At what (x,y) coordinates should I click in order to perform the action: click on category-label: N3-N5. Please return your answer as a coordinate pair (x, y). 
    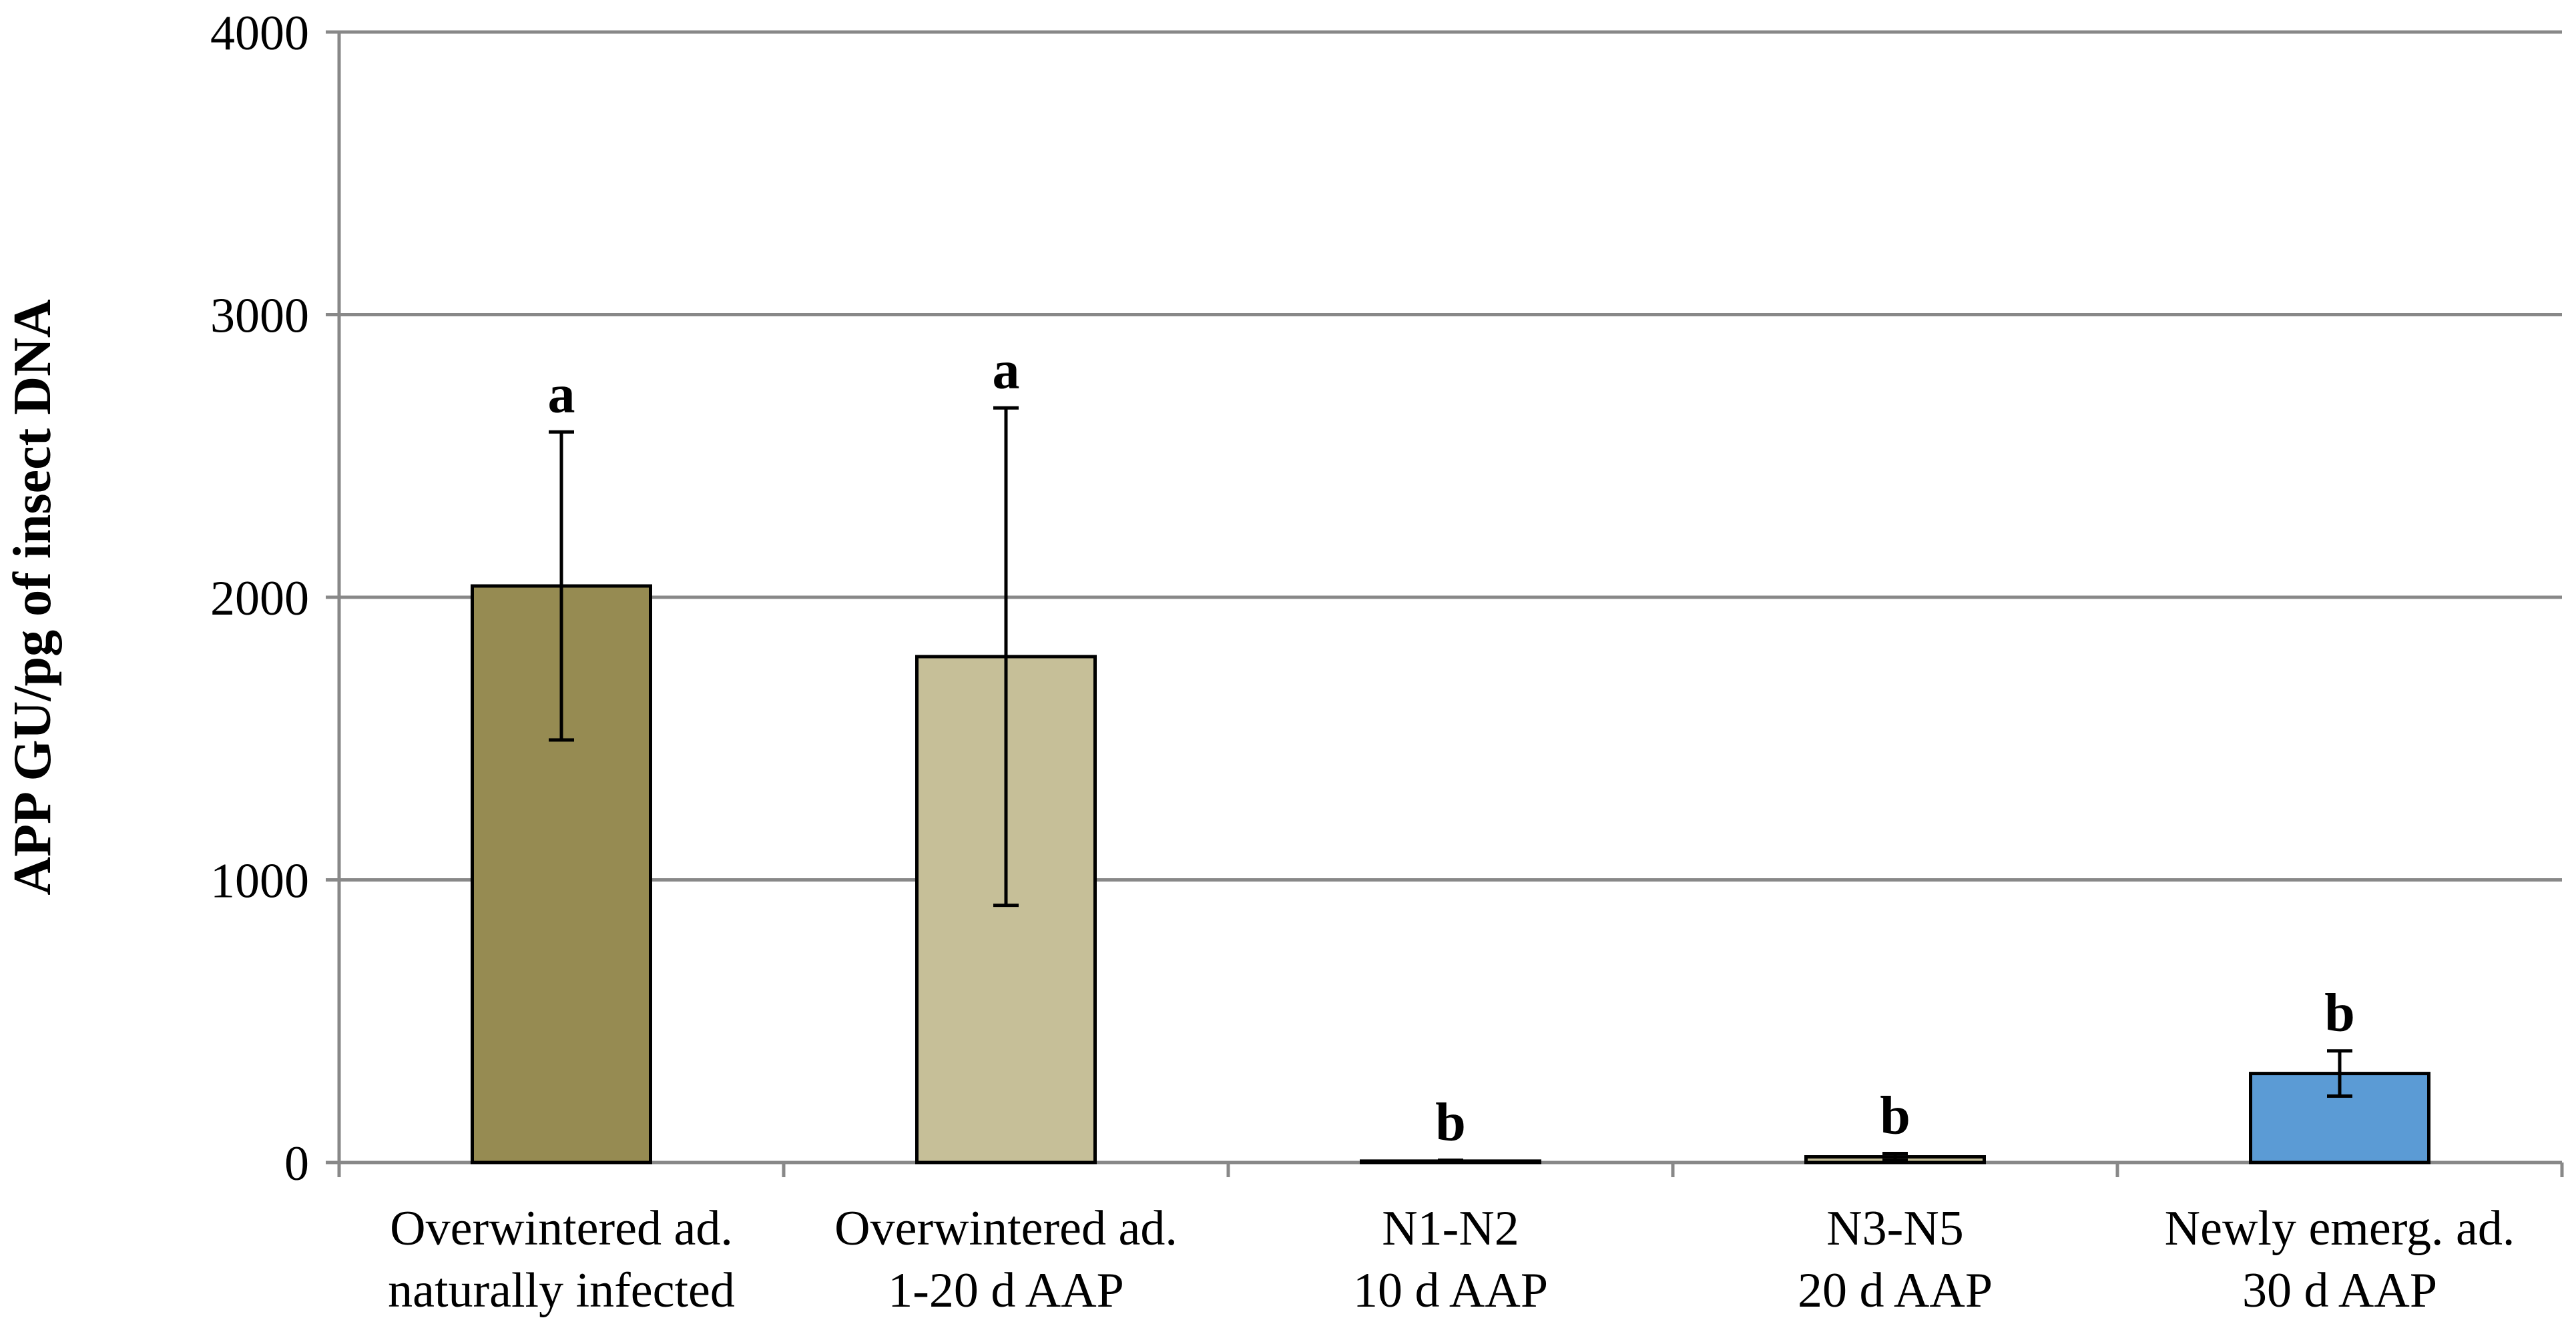
    Looking at the image, I should click on (1895, 1229).